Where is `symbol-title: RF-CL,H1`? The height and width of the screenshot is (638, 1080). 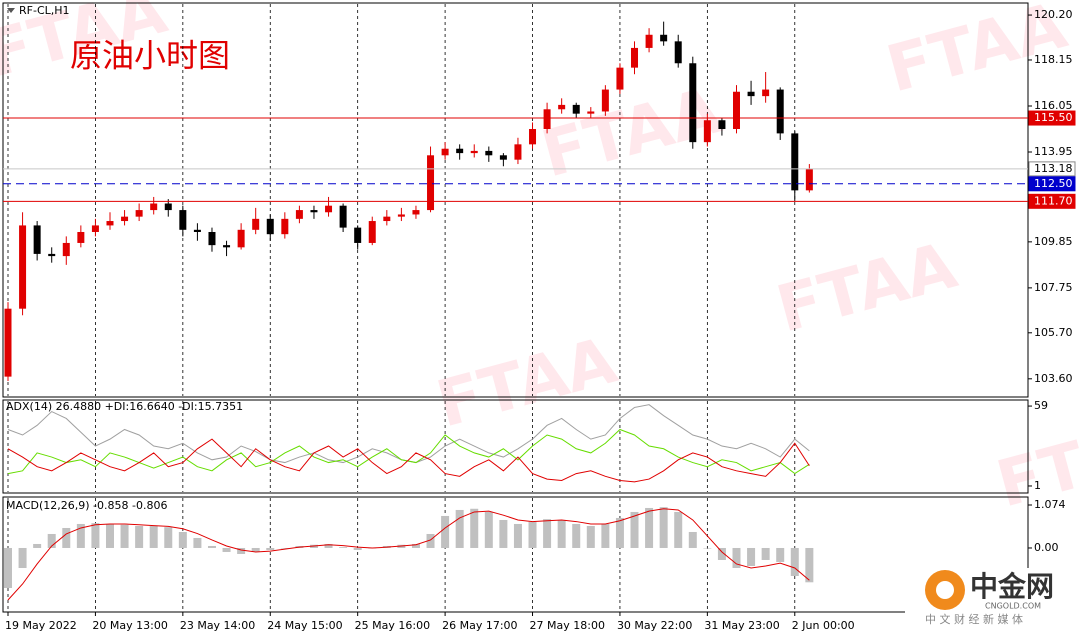 symbol-title: RF-CL,H1 is located at coordinates (44, 10).